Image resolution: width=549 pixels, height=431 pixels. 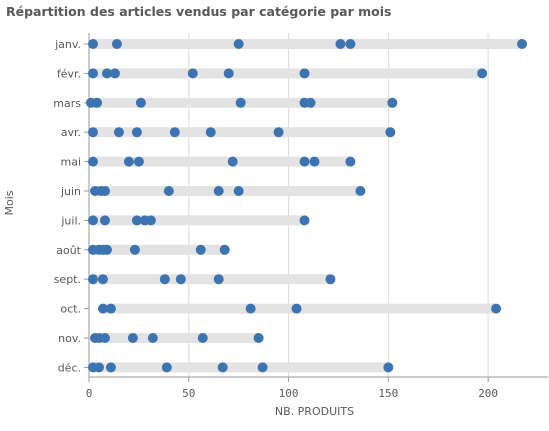 What do you see at coordinates (70, 220) in the screenshot?
I see `y-tick-label: juil.` at bounding box center [70, 220].